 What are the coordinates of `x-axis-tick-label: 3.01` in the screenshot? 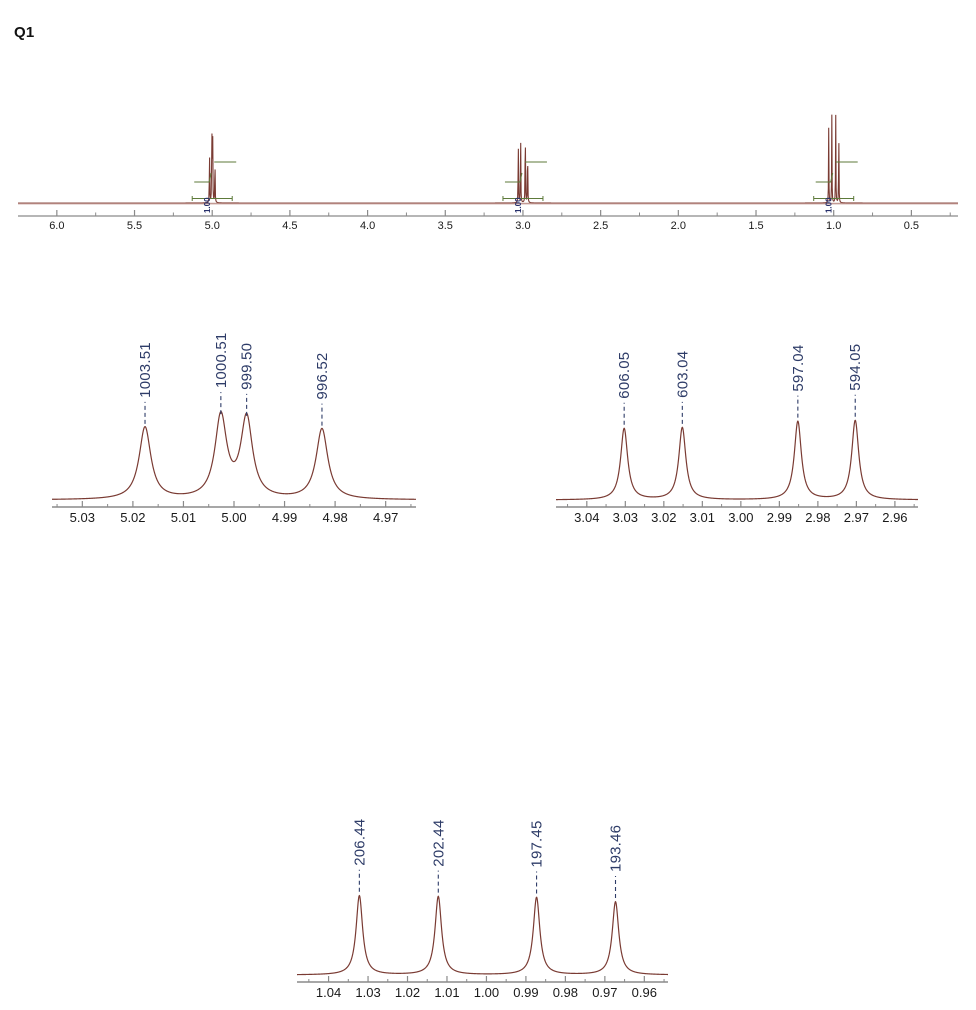 It's located at (702, 517).